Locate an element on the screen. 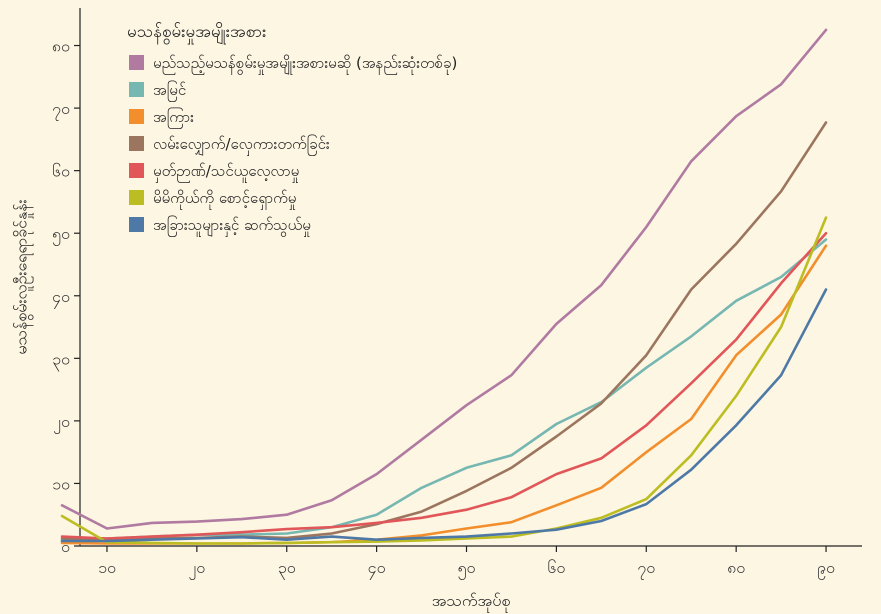  y-tick-label: ၂၀ is located at coordinates (61, 423).